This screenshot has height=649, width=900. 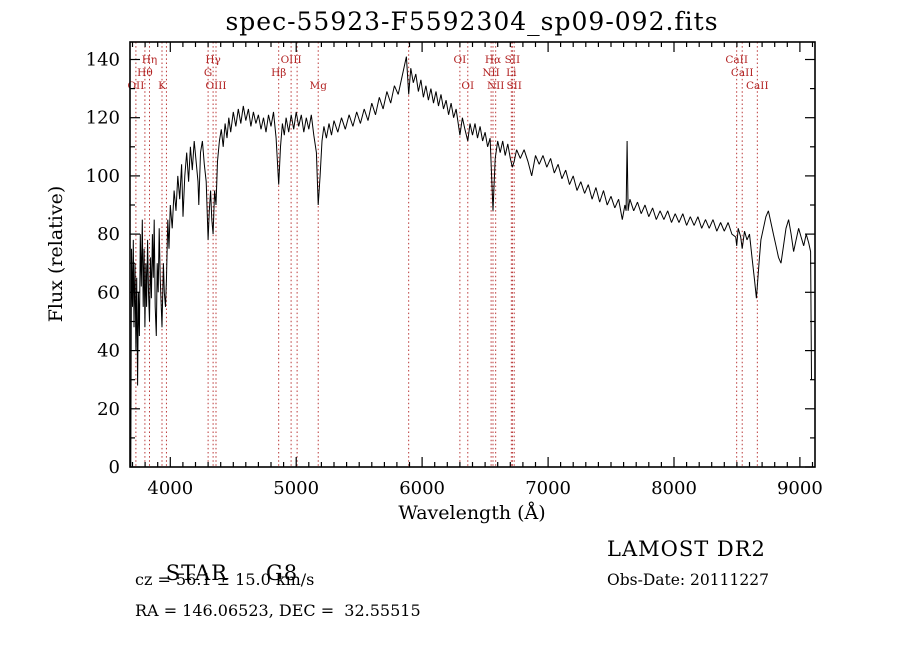 What do you see at coordinates (471, 513) in the screenshot?
I see `x-axis-label: Wavelength (Å)` at bounding box center [471, 513].